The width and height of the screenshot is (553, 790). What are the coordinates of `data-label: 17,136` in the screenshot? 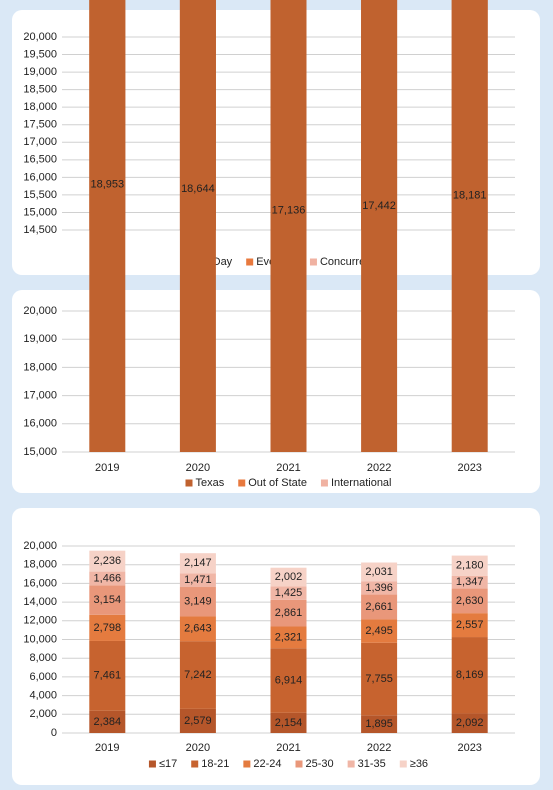 It's located at (289, 210).